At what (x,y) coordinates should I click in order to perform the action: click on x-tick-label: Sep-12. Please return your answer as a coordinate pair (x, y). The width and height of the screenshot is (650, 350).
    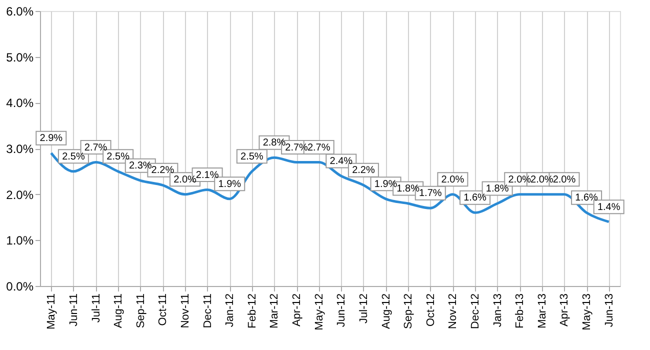
    Looking at the image, I should click on (408, 311).